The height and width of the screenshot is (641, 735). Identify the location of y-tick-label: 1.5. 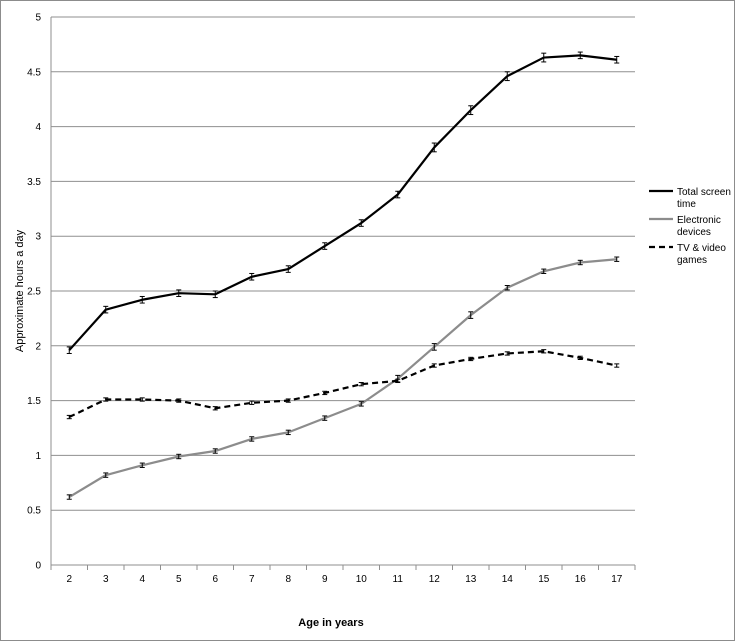
(34, 401).